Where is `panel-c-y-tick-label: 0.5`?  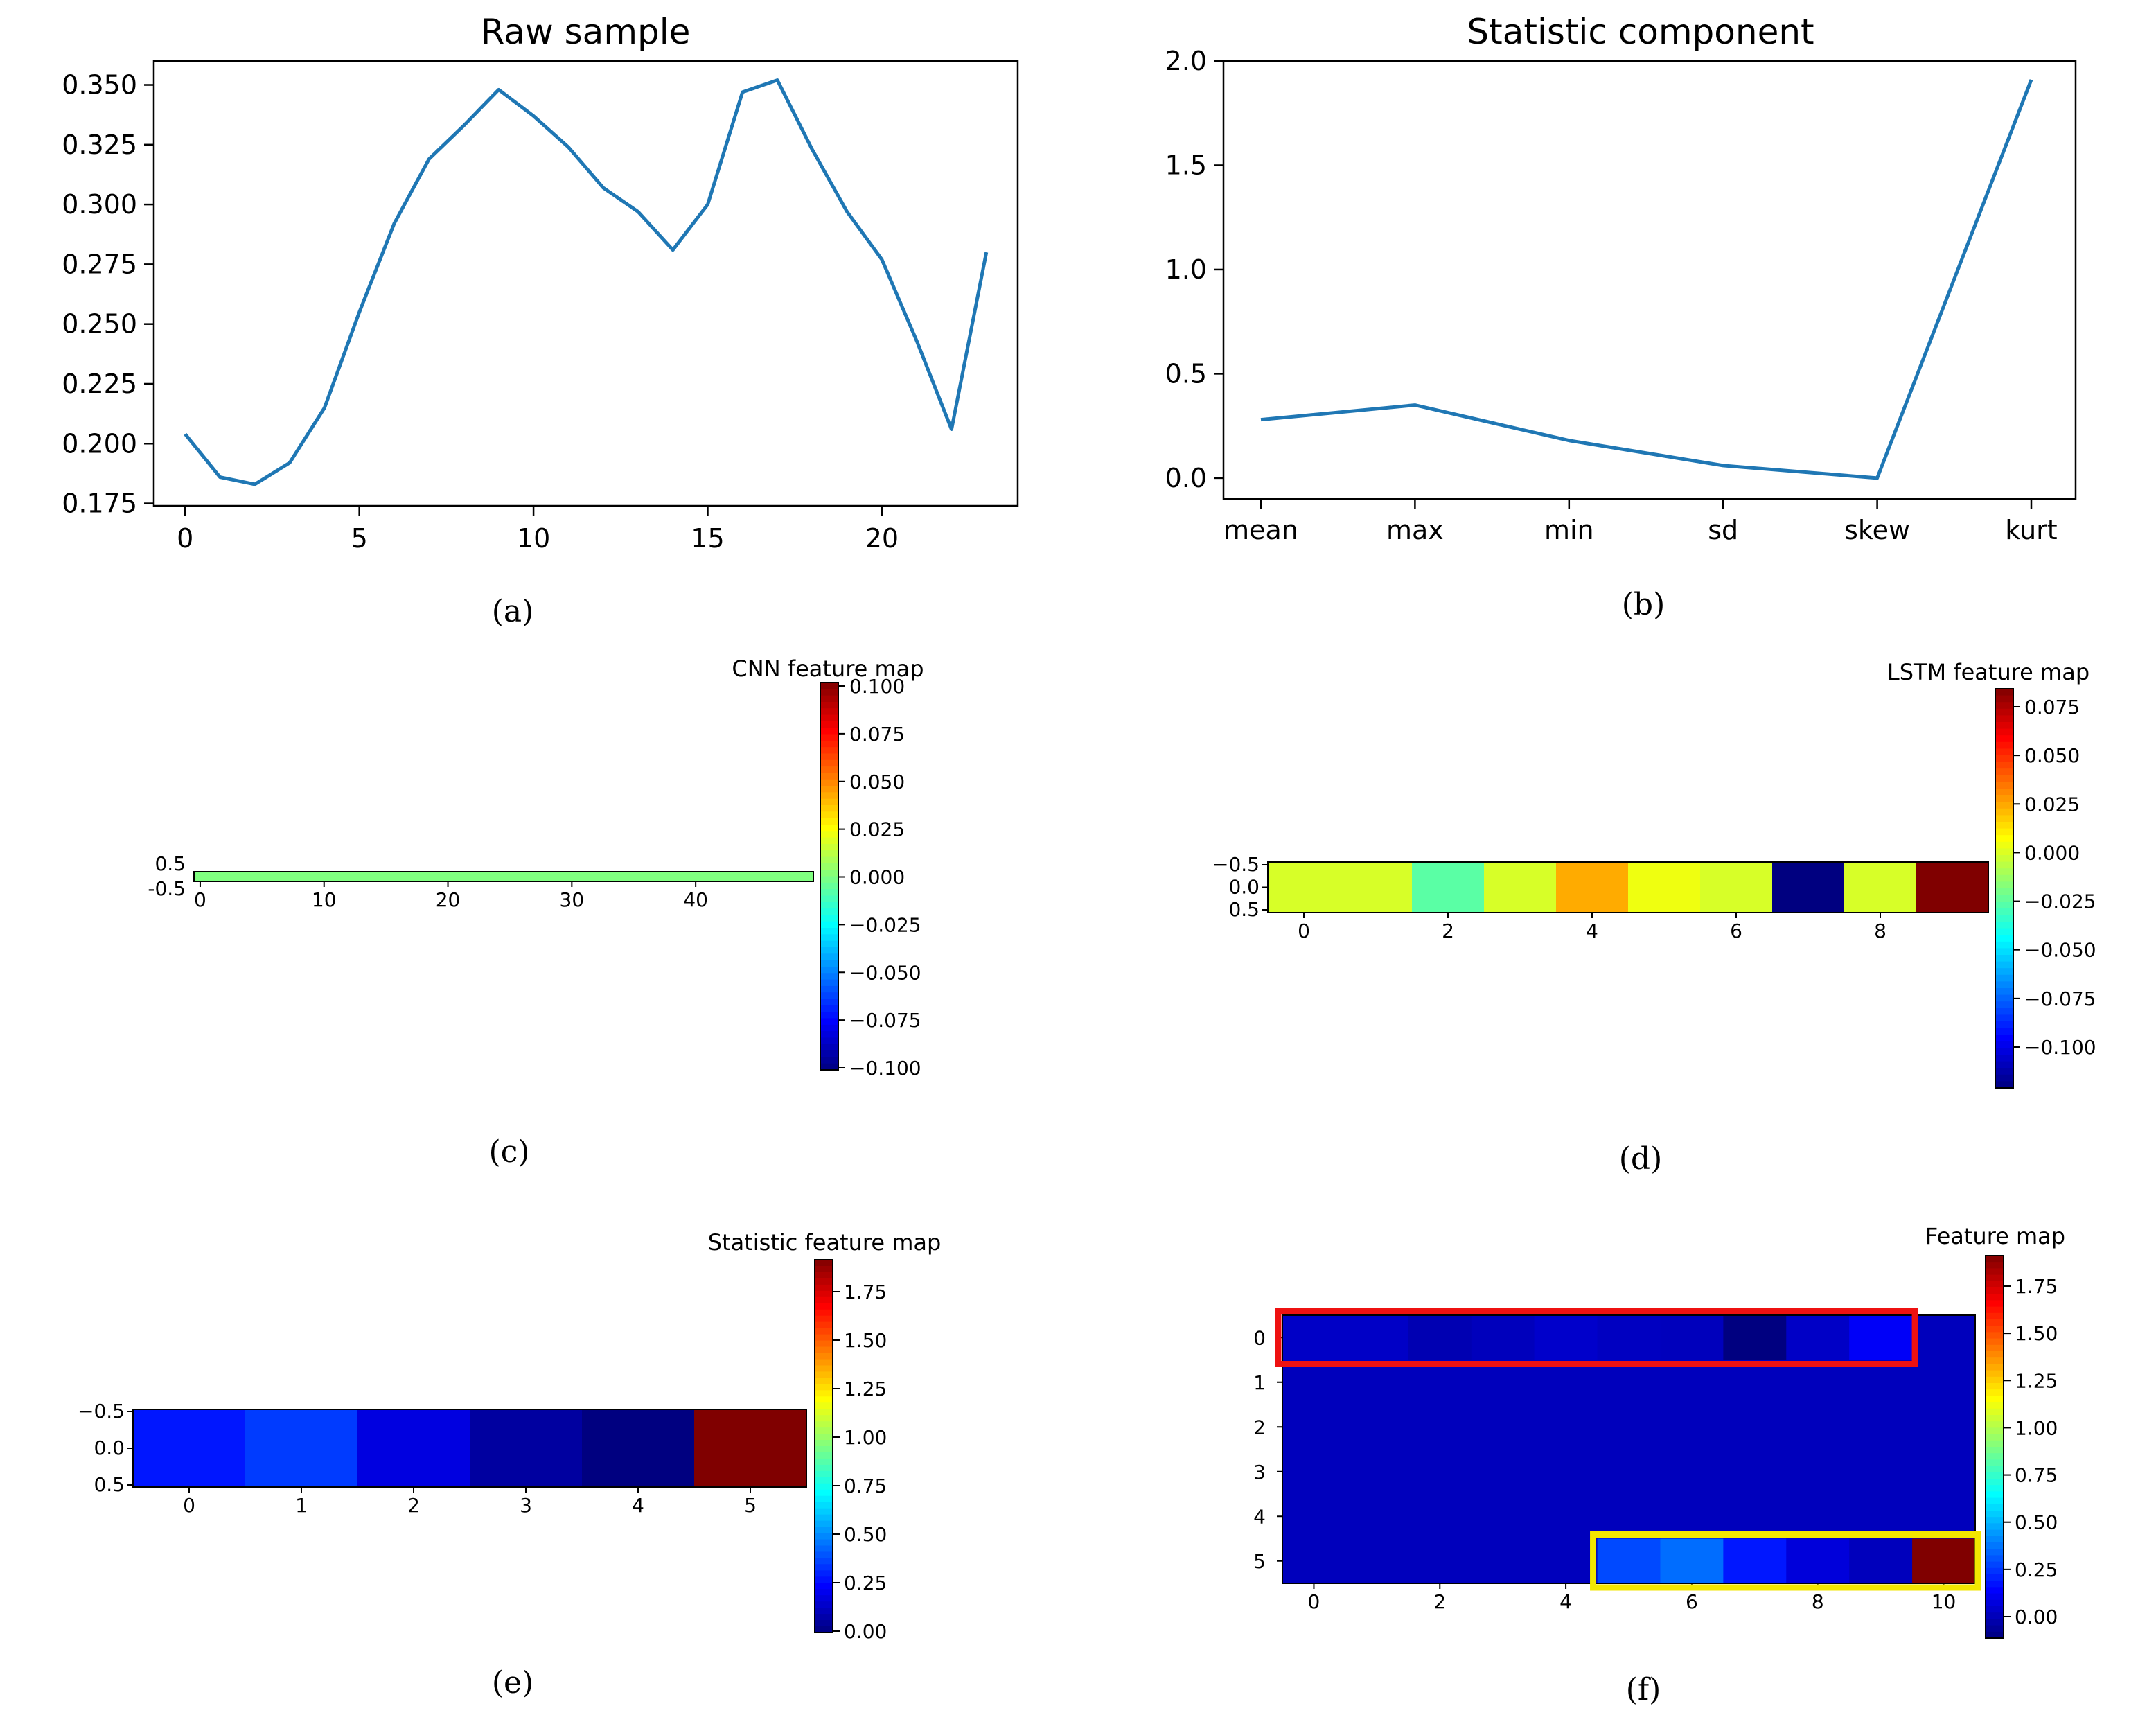
panel-c-y-tick-label: 0.5 is located at coordinates (170, 864).